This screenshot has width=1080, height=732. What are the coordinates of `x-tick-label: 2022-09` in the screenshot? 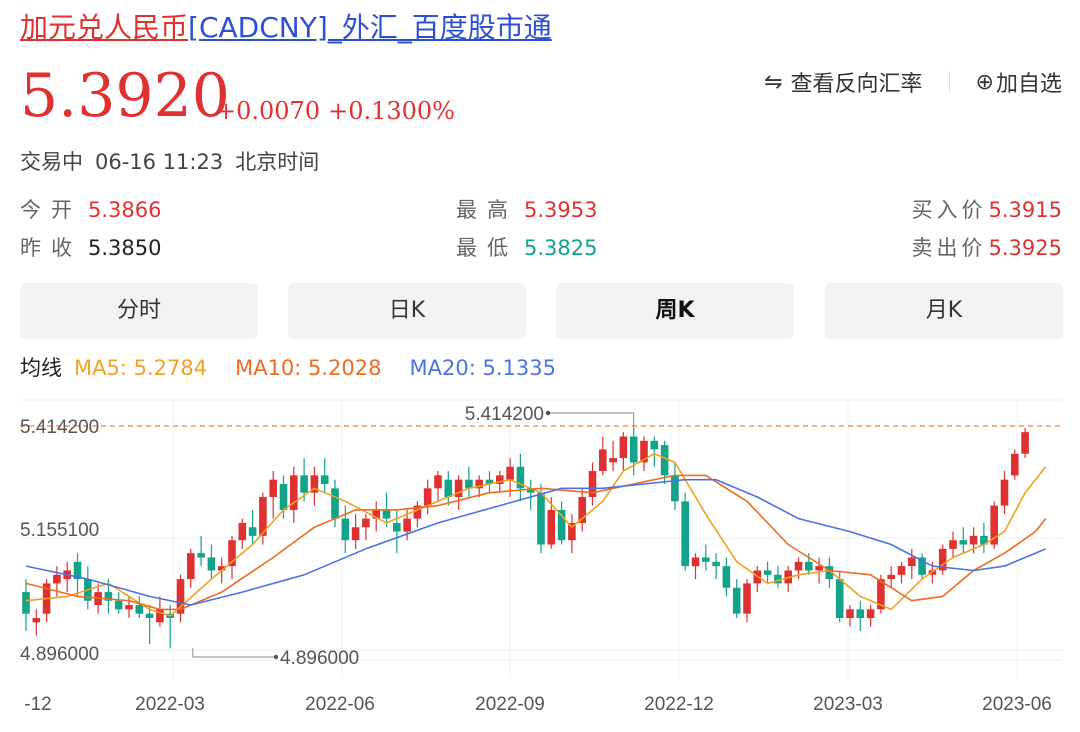 It's located at (510, 704).